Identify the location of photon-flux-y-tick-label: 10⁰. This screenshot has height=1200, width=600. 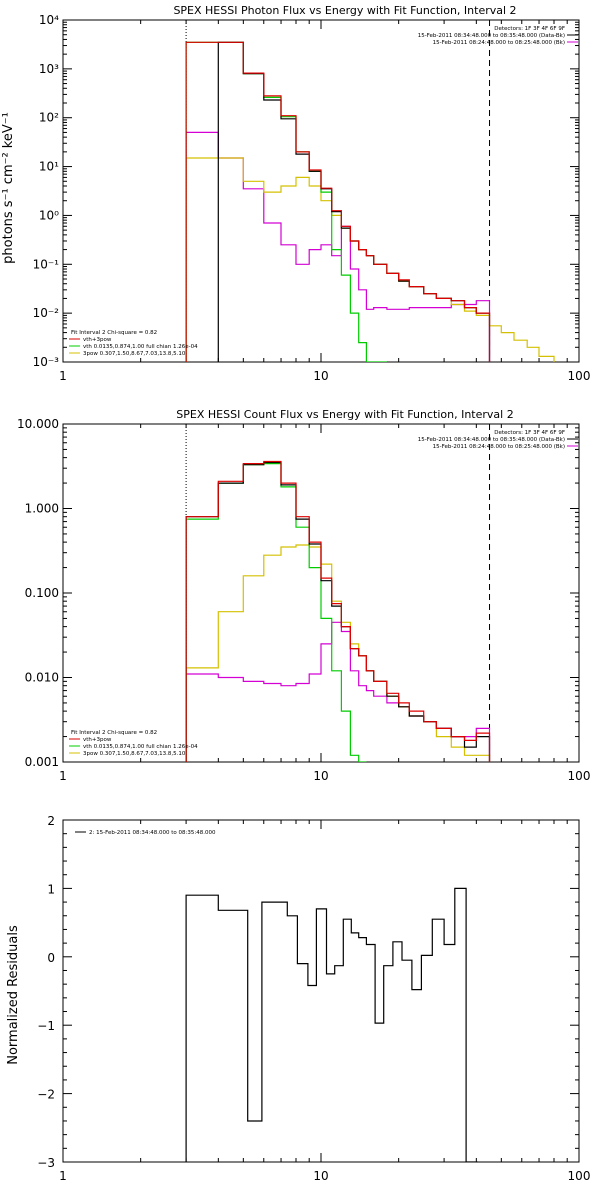
(49, 215).